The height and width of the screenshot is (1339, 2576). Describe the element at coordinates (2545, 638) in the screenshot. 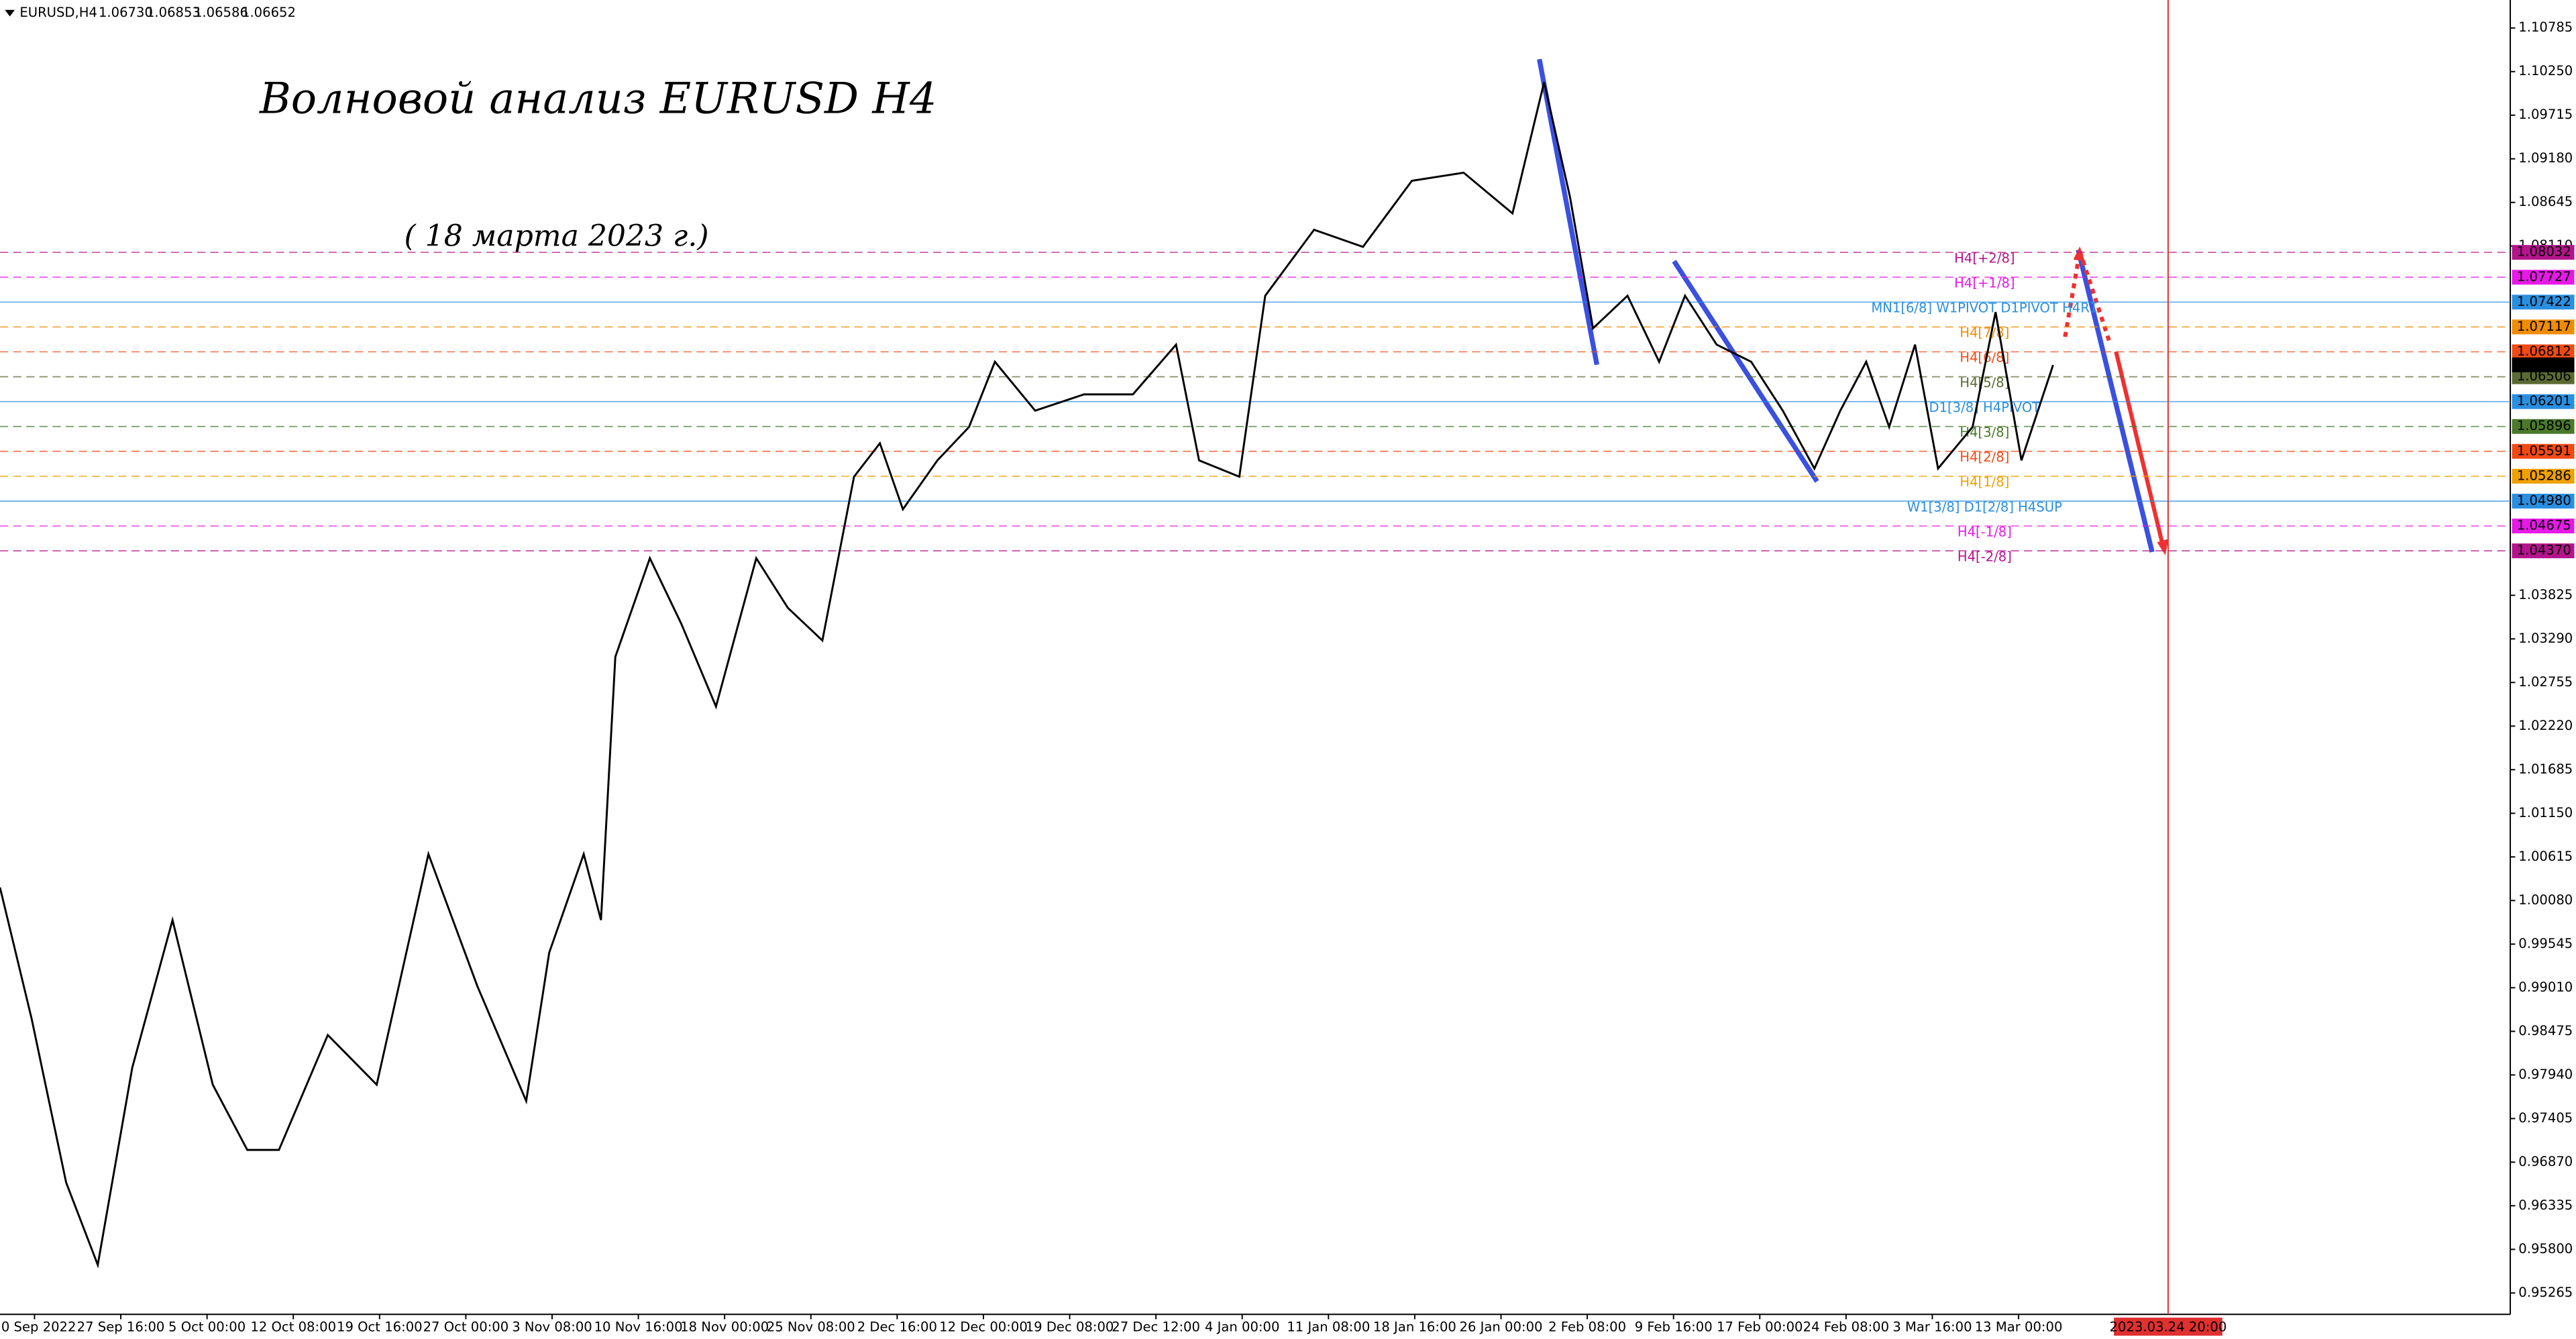

I see `y-tick-label: 1.03290` at that location.